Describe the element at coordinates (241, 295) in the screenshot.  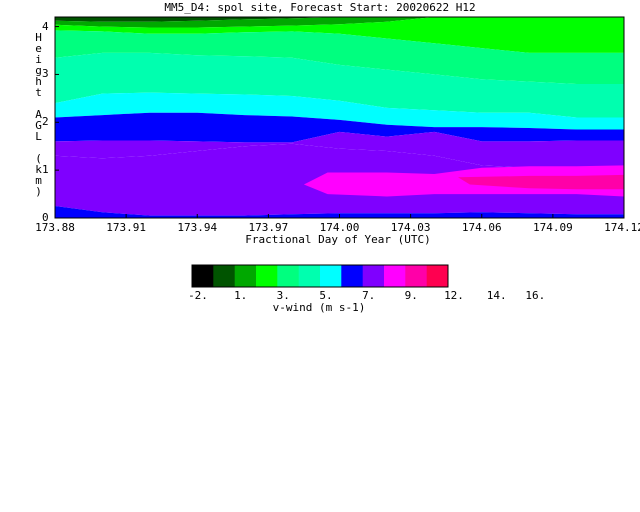
I see `colorbar-tick-label: 1.` at that location.